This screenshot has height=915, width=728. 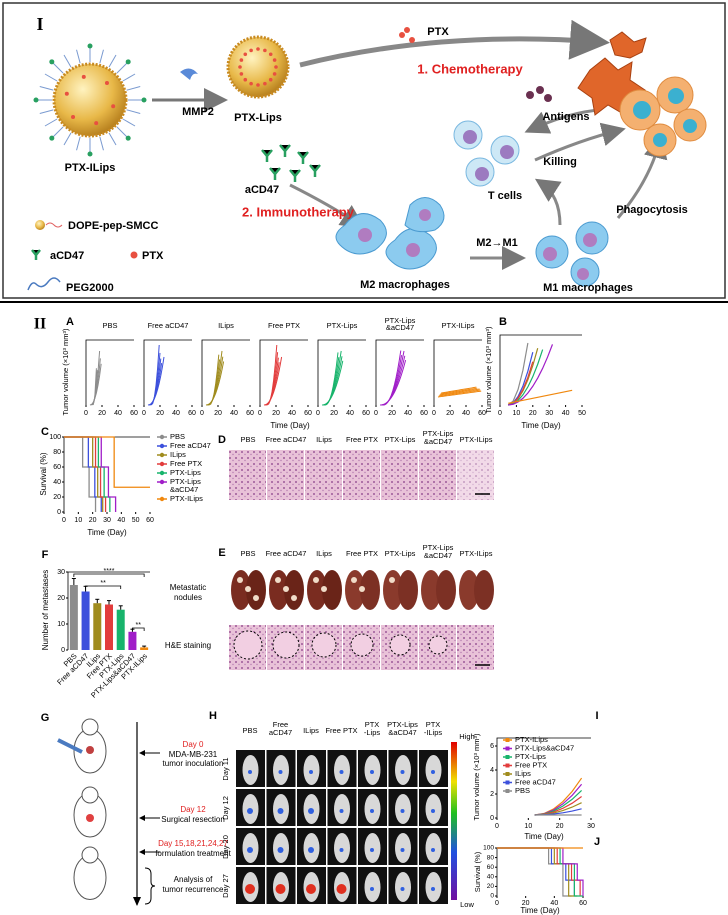 I want to click on label: Free PTX, so click(x=341, y=730).